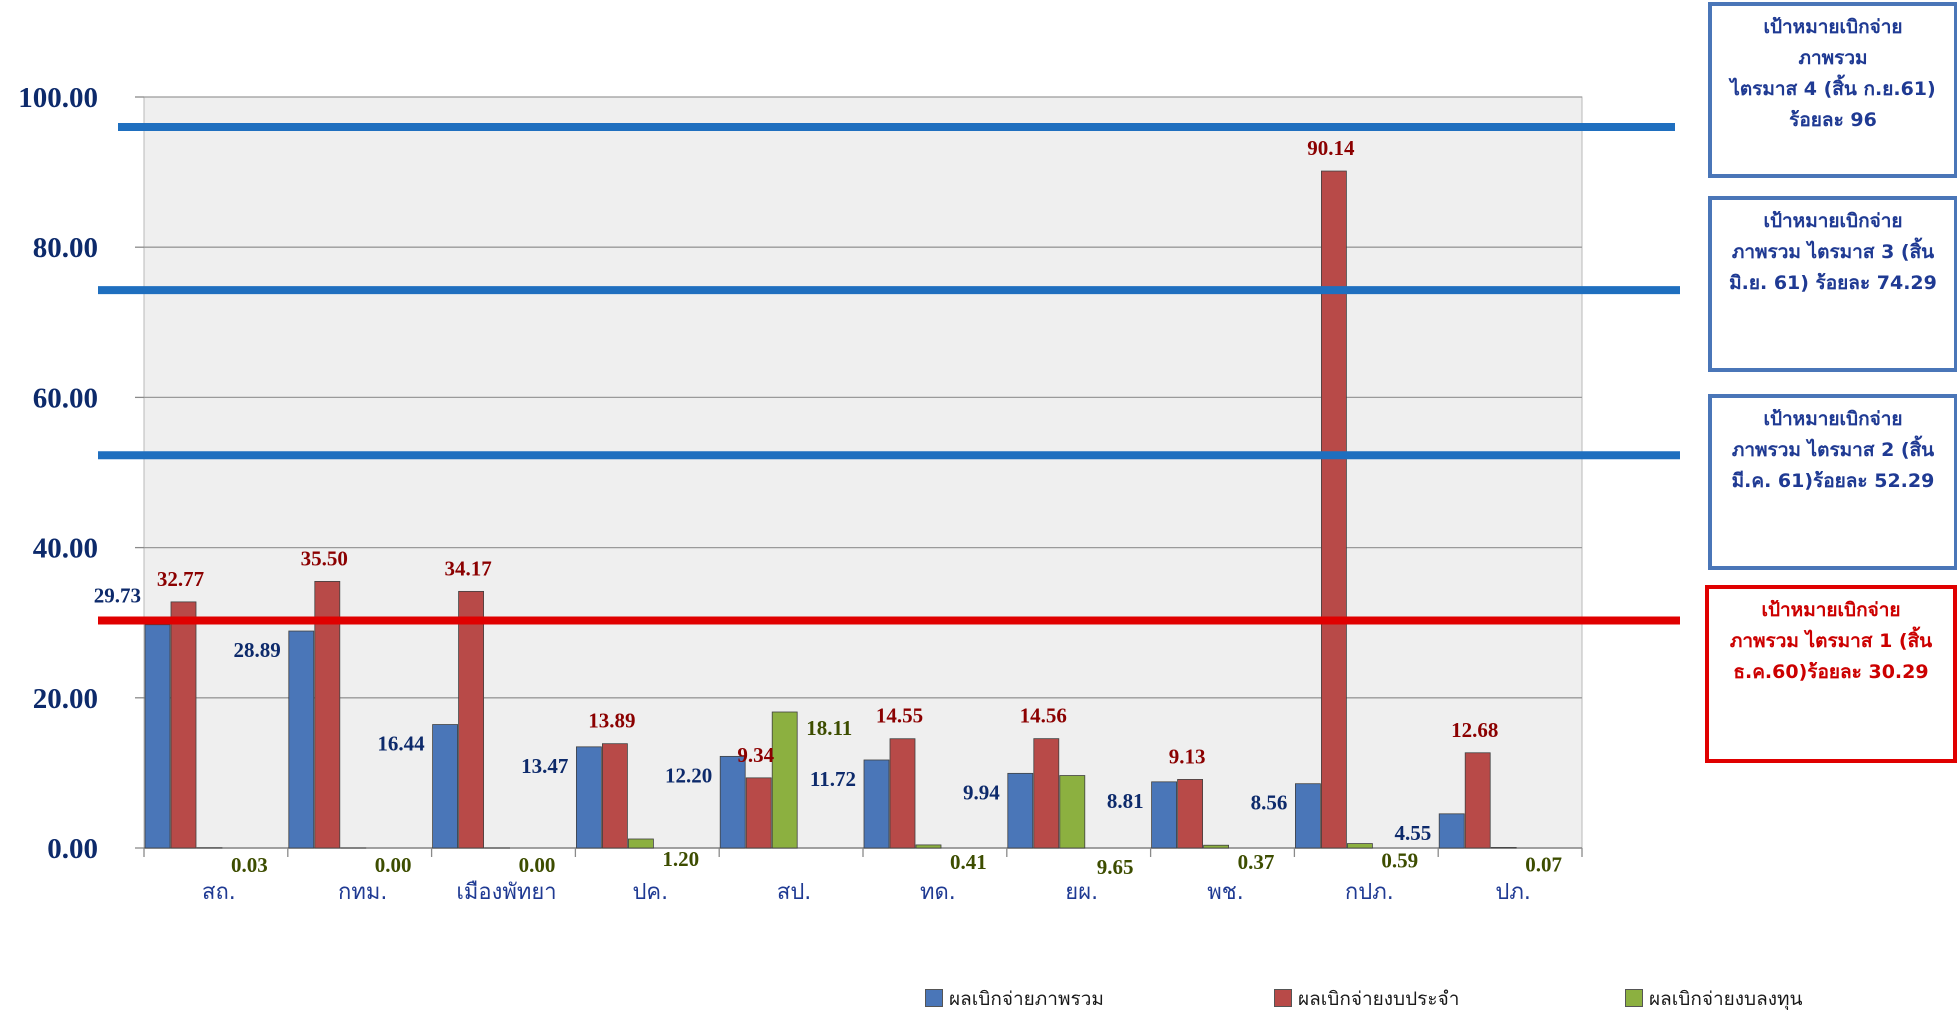 The image size is (1957, 1014). Describe the element at coordinates (362, 892) in the screenshot. I see `x-tick-label: กทม.` at that location.